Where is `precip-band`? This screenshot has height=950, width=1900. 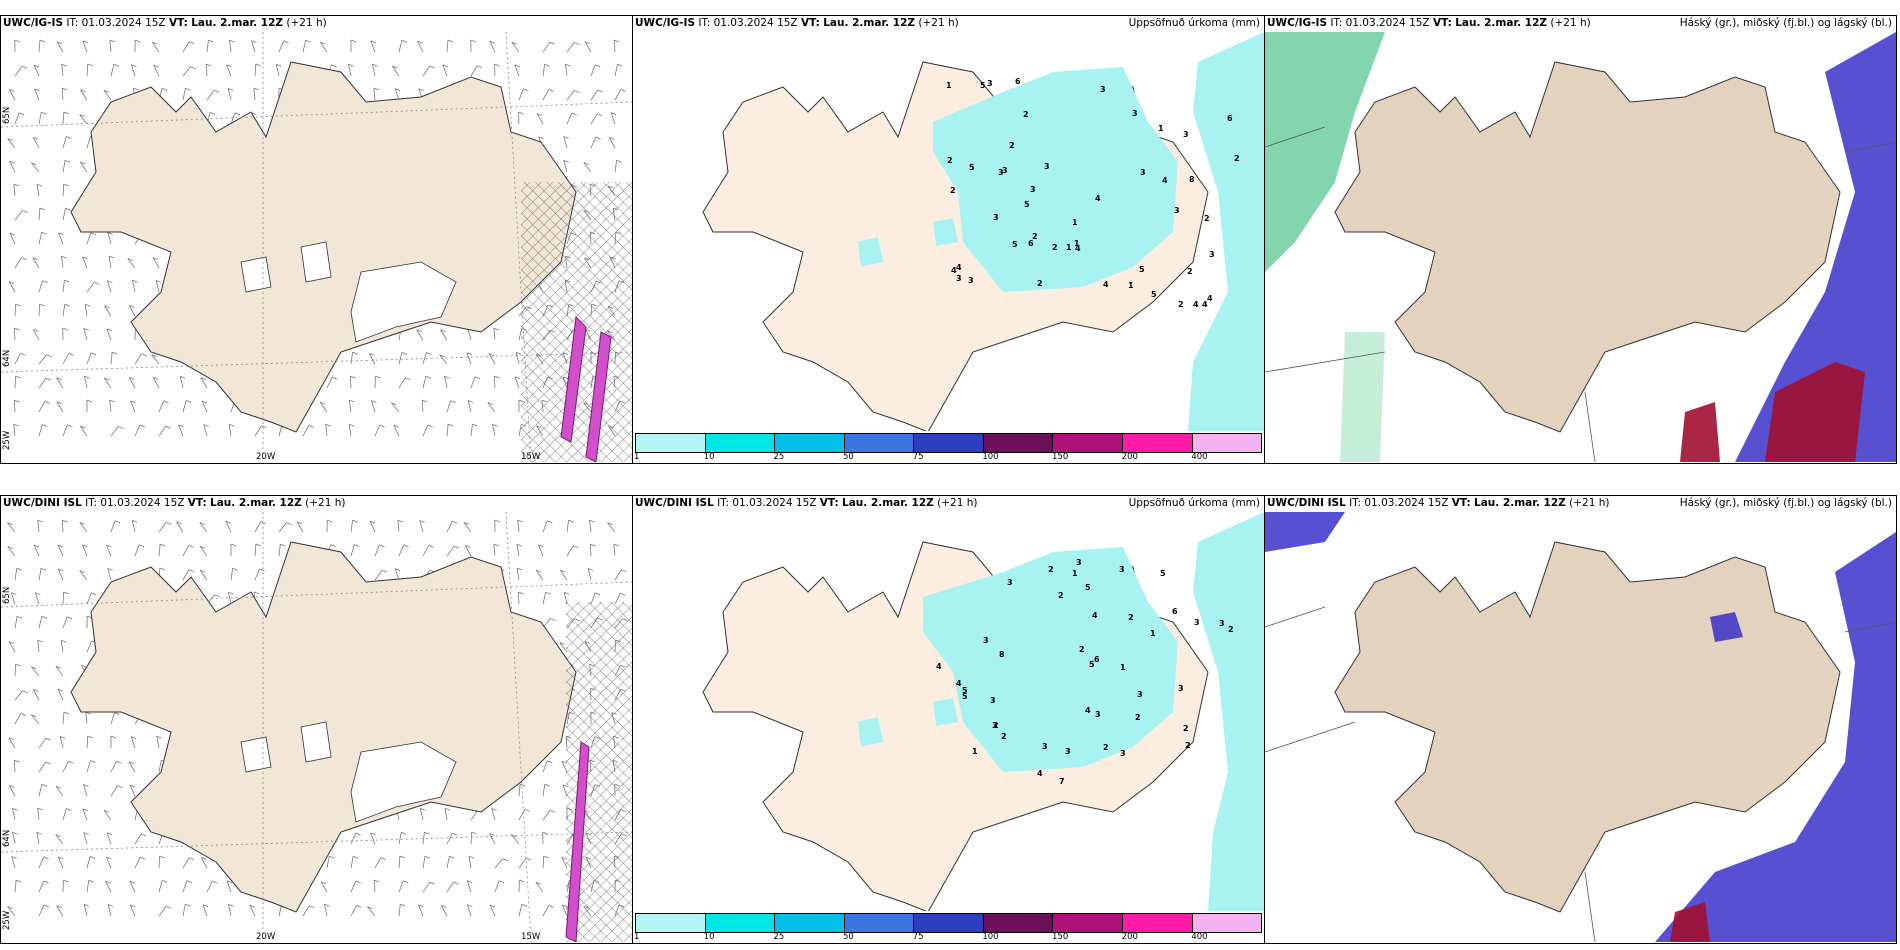
precip-band is located at coordinates (577, 841).